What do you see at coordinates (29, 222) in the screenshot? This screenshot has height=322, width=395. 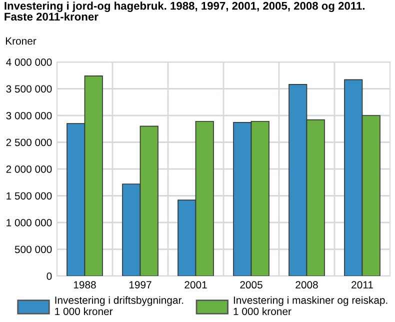 I see `y-tick-label: 1 000 000` at bounding box center [29, 222].